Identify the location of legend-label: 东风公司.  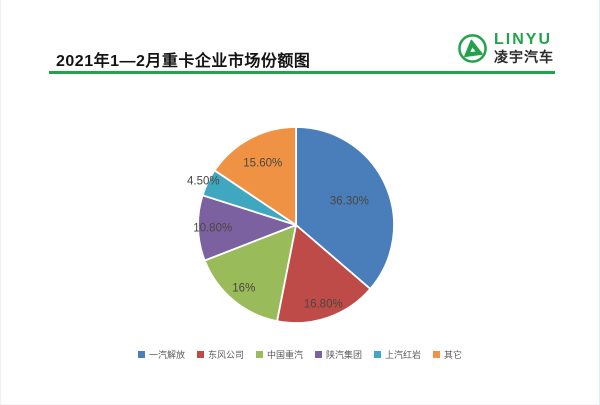
(225, 355).